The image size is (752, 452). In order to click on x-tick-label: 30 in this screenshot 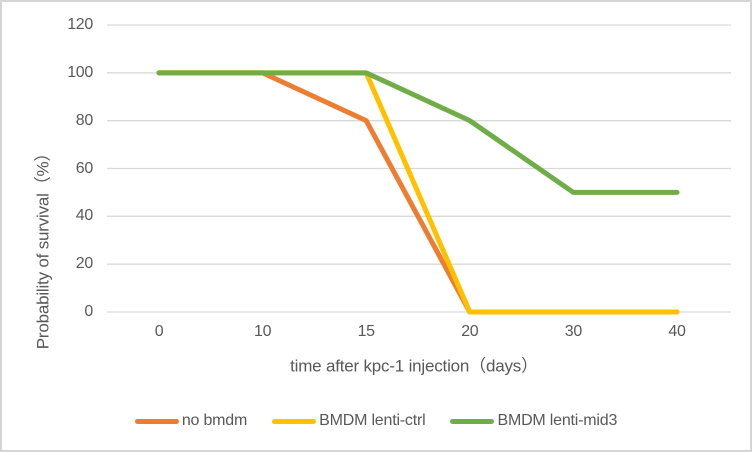, I will do `click(573, 331)`.